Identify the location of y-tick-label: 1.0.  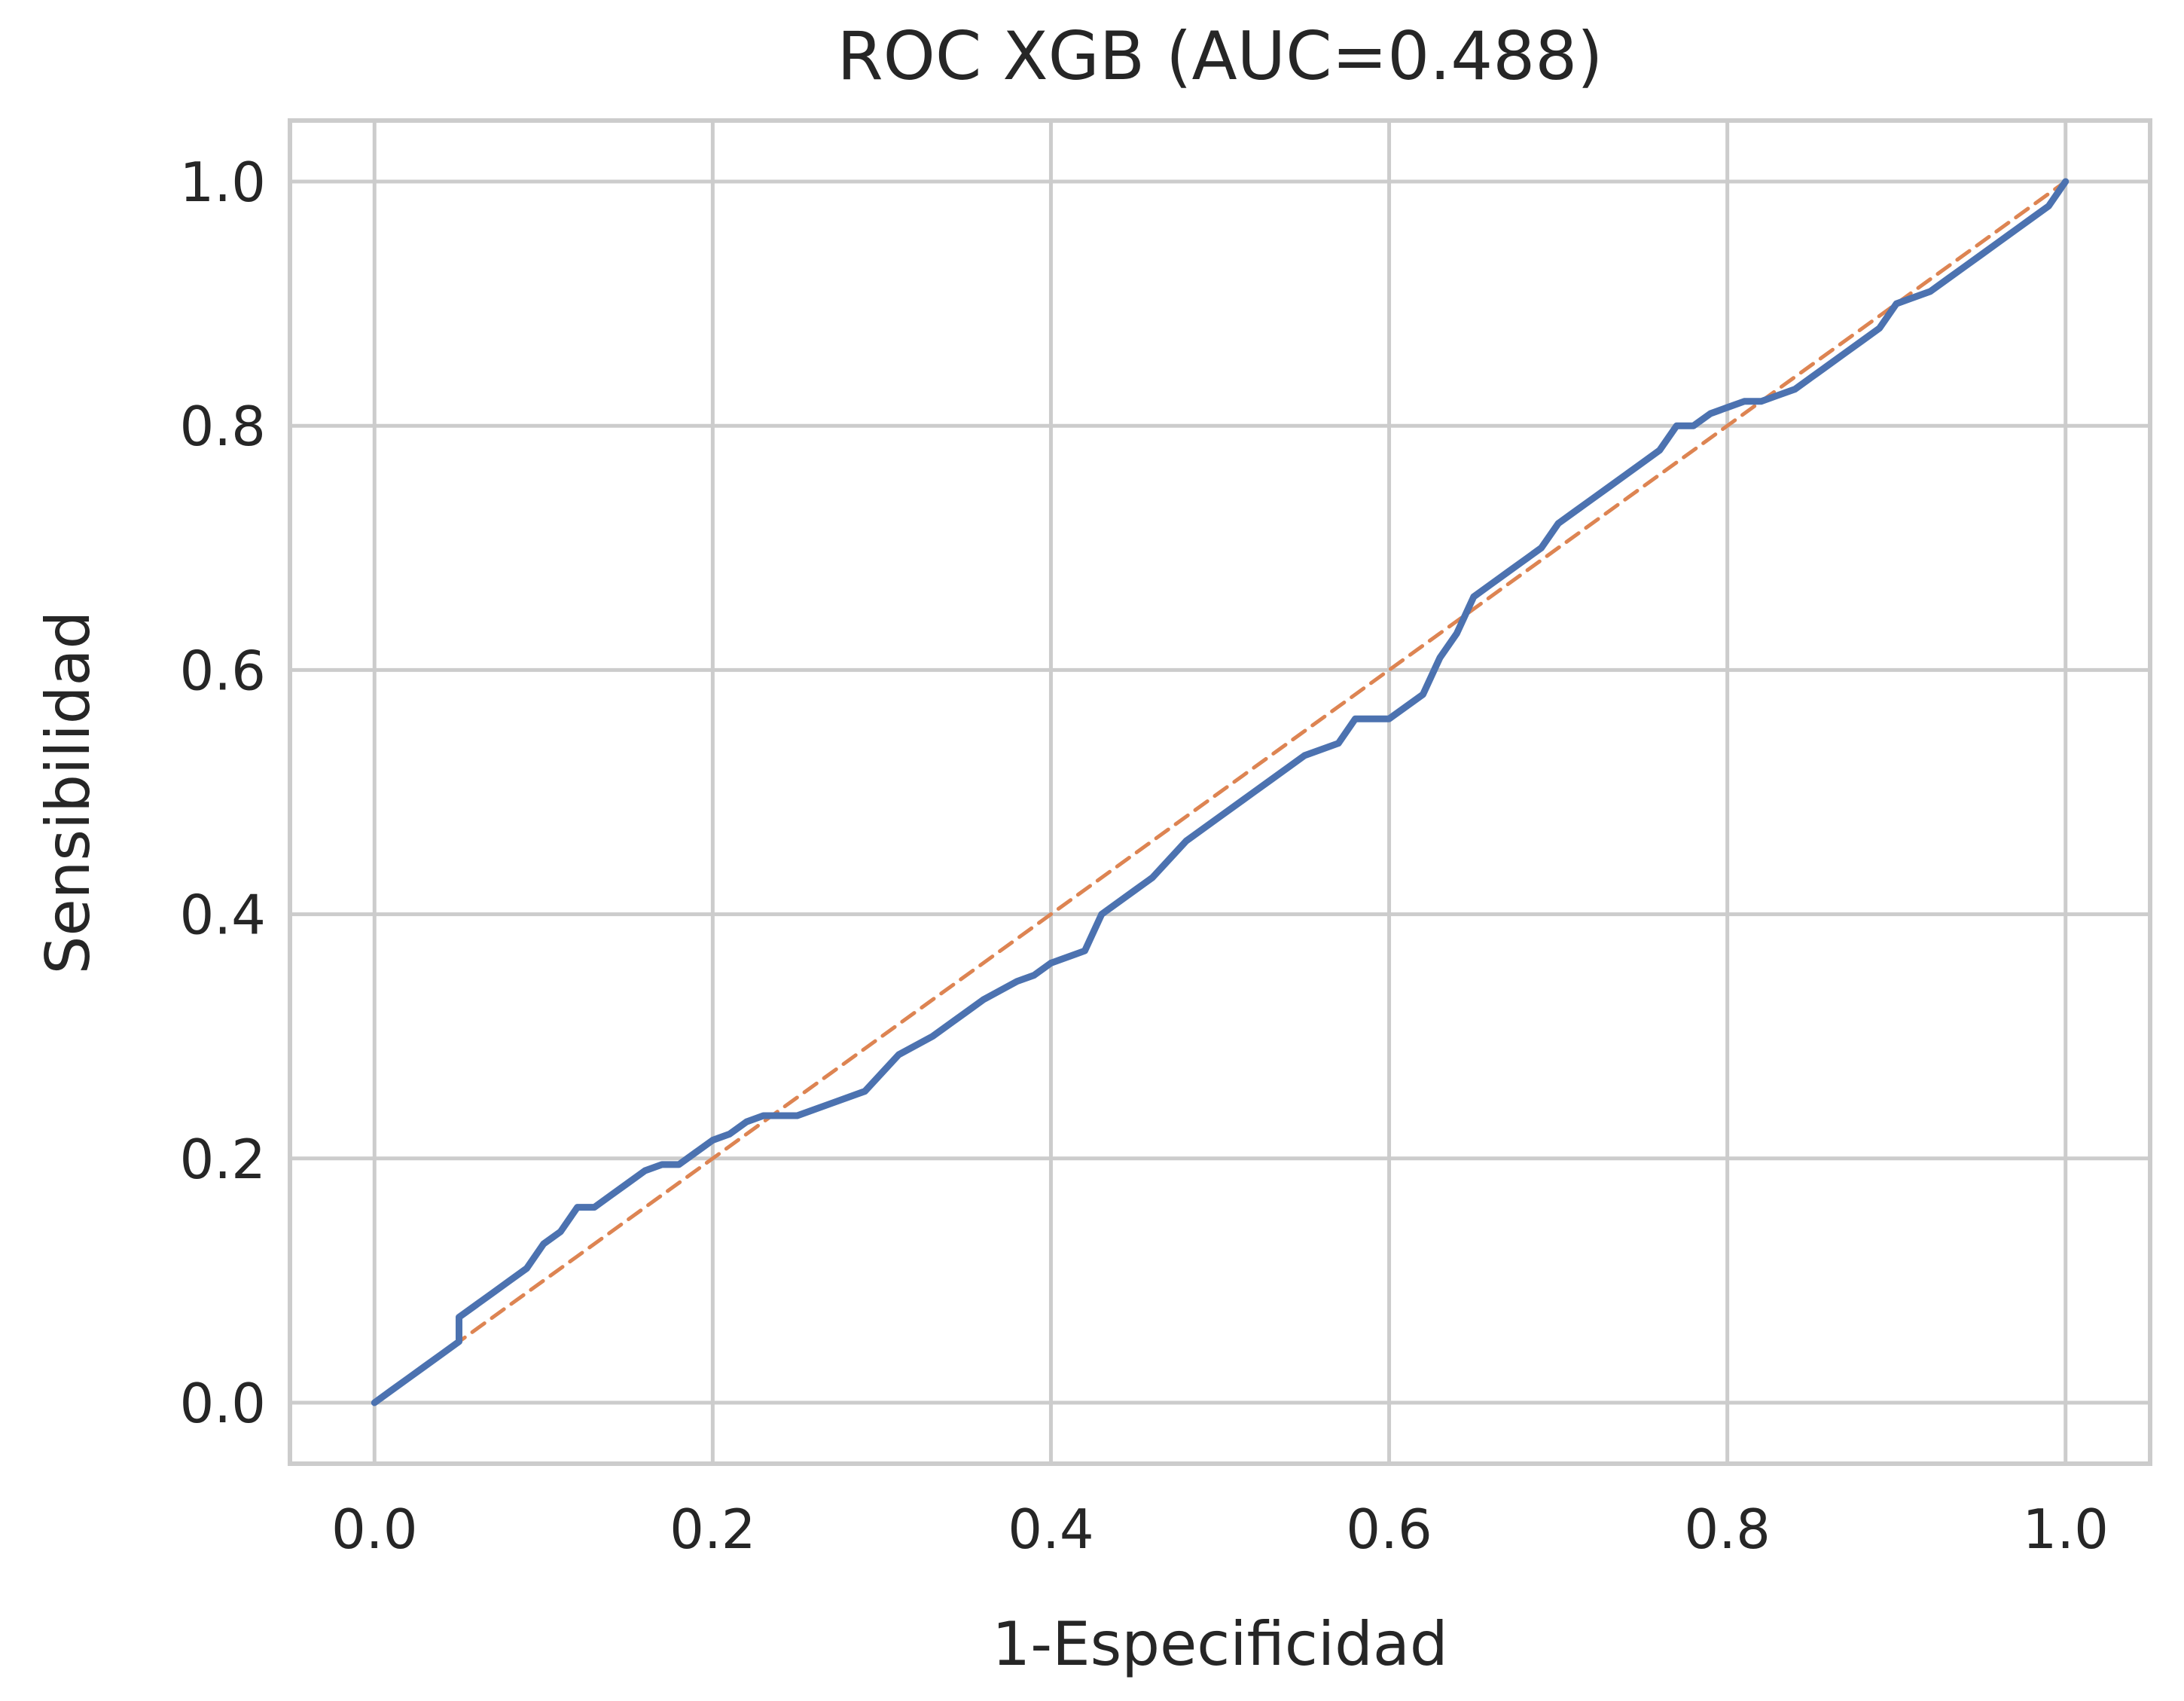
(222, 182).